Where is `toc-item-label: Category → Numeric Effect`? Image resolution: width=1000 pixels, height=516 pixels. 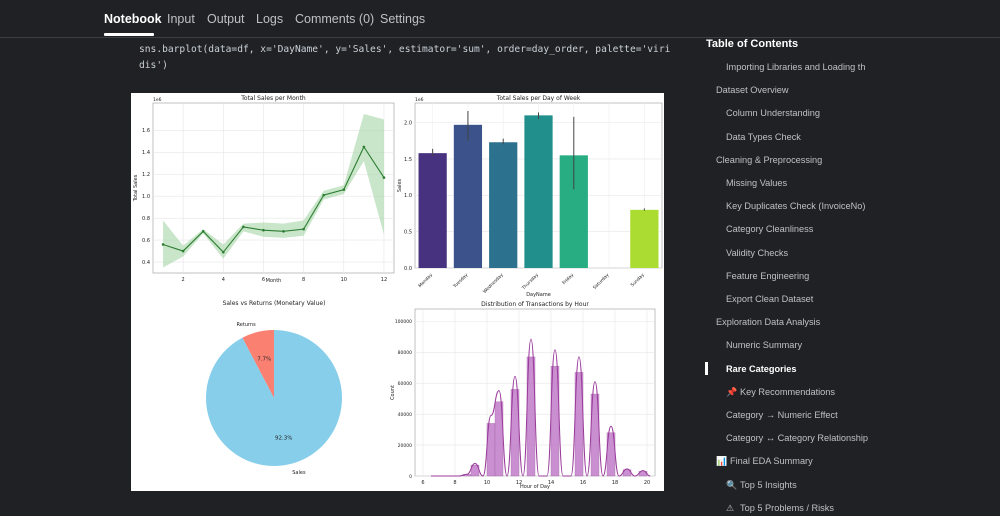
toc-item-label: Category → Numeric Effect is located at coordinates (782, 415).